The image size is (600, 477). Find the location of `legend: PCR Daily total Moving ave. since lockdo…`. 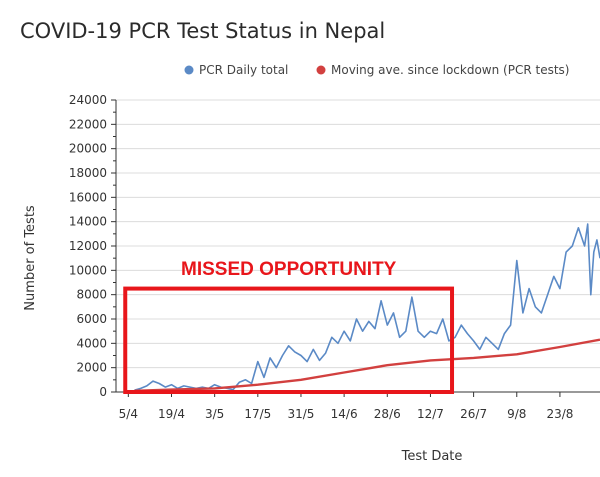

legend: PCR Daily total Moving ave. since lockdo… is located at coordinates (376, 70).